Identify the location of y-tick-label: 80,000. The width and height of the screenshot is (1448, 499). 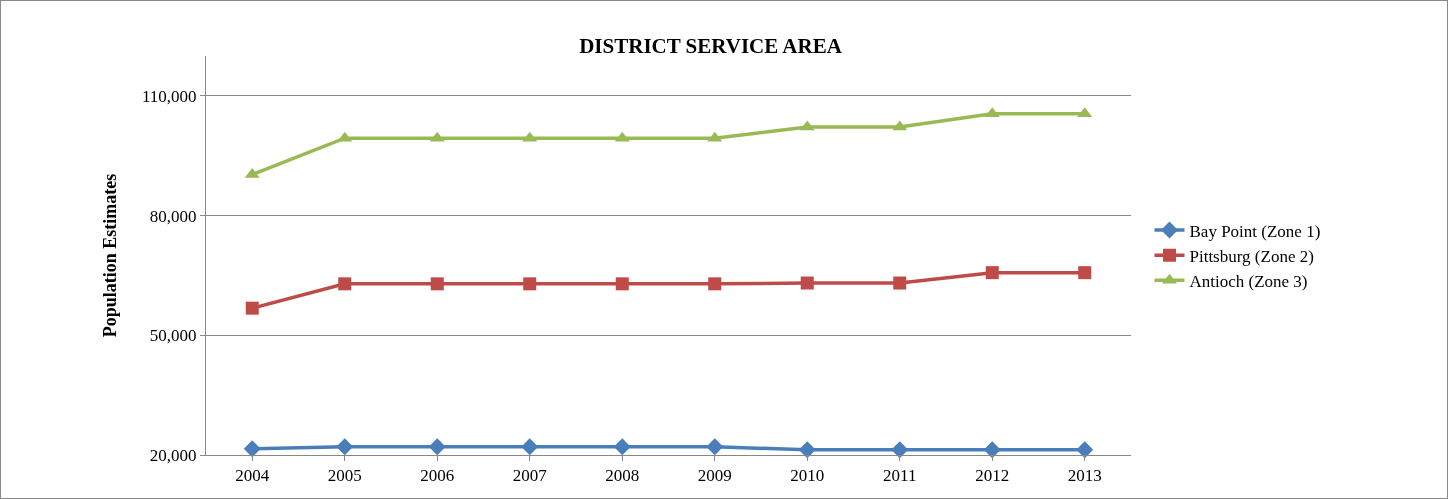
(173, 216).